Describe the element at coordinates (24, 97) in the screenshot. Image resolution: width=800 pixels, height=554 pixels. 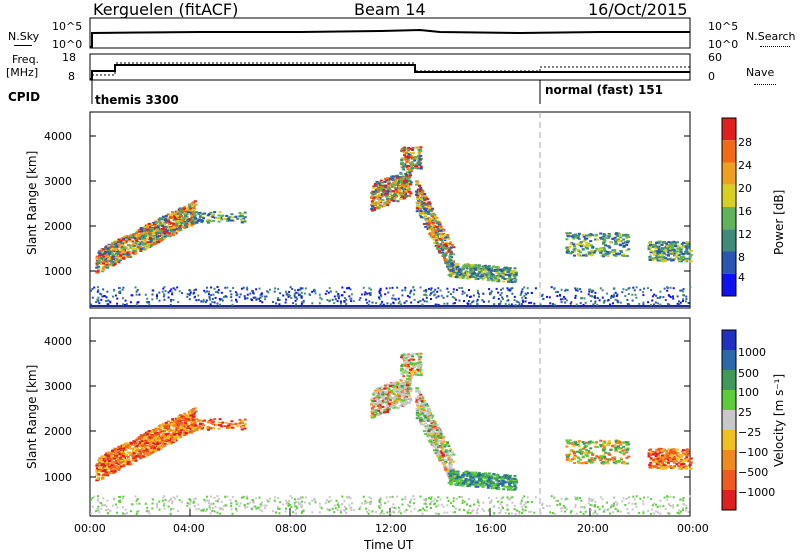
I see `cpid-label: CPID` at that location.